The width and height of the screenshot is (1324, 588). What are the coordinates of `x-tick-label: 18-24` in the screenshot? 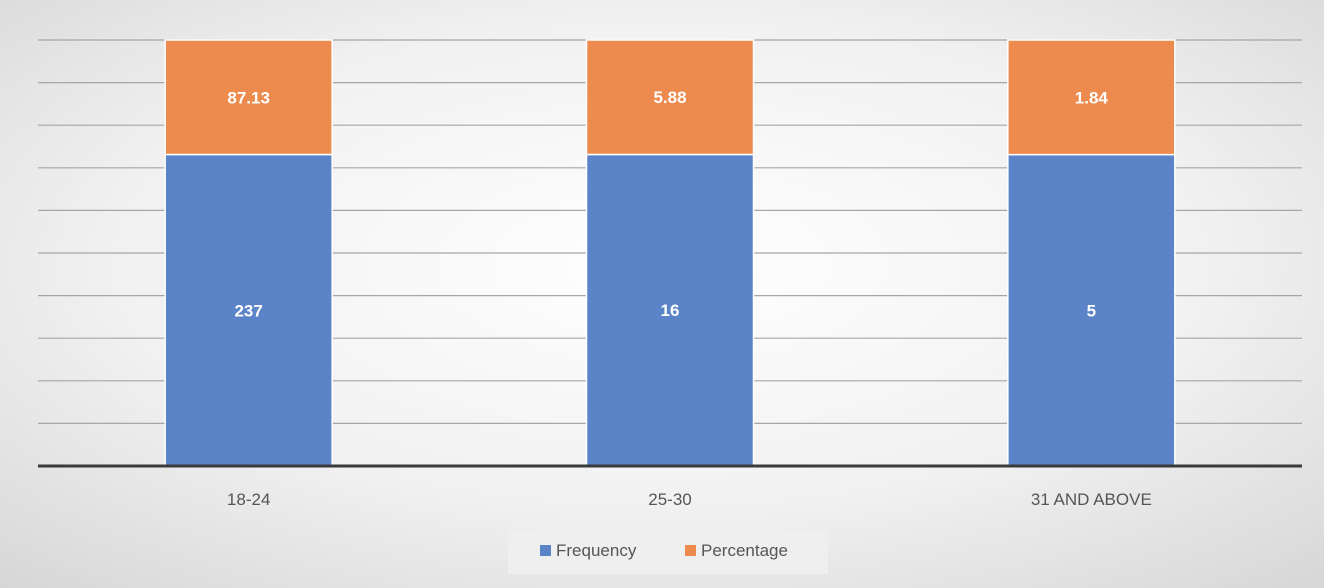 It's located at (248, 499).